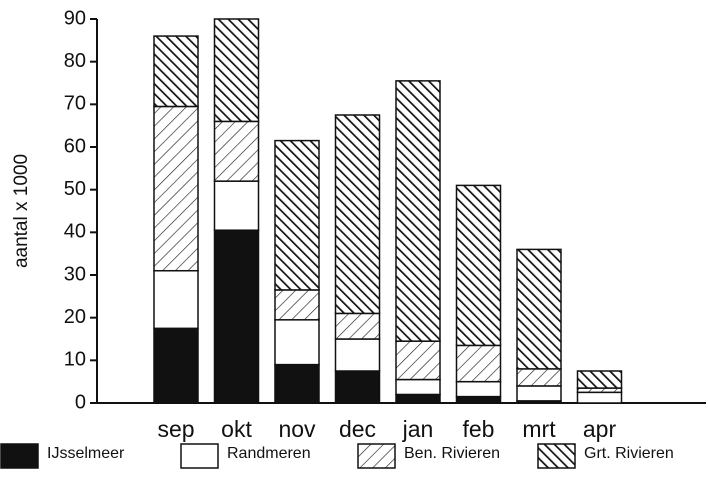 The image size is (708, 492). Describe the element at coordinates (75, 146) in the screenshot. I see `y-tick-label: 60` at that location.